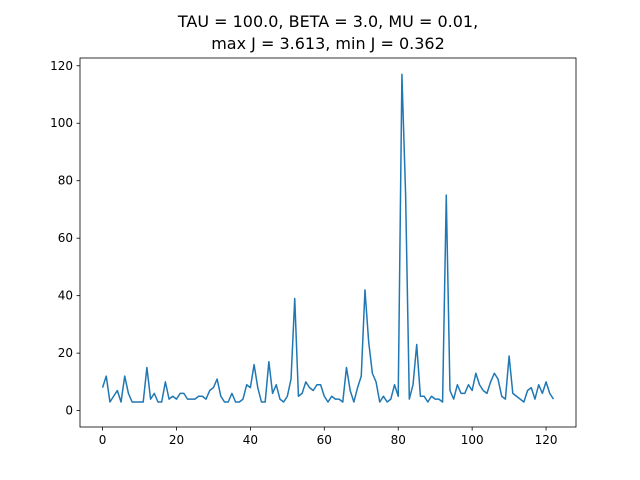  I want to click on x-tick-label: 120, so click(546, 440).